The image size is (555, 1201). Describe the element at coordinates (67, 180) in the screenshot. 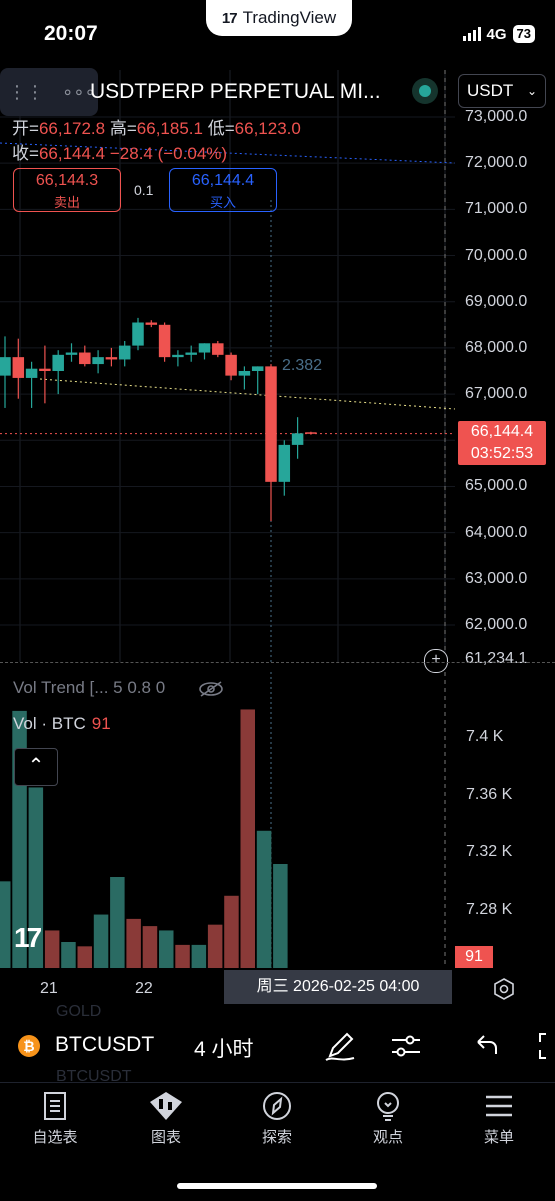

I see `sell-price: 66,144.3` at that location.